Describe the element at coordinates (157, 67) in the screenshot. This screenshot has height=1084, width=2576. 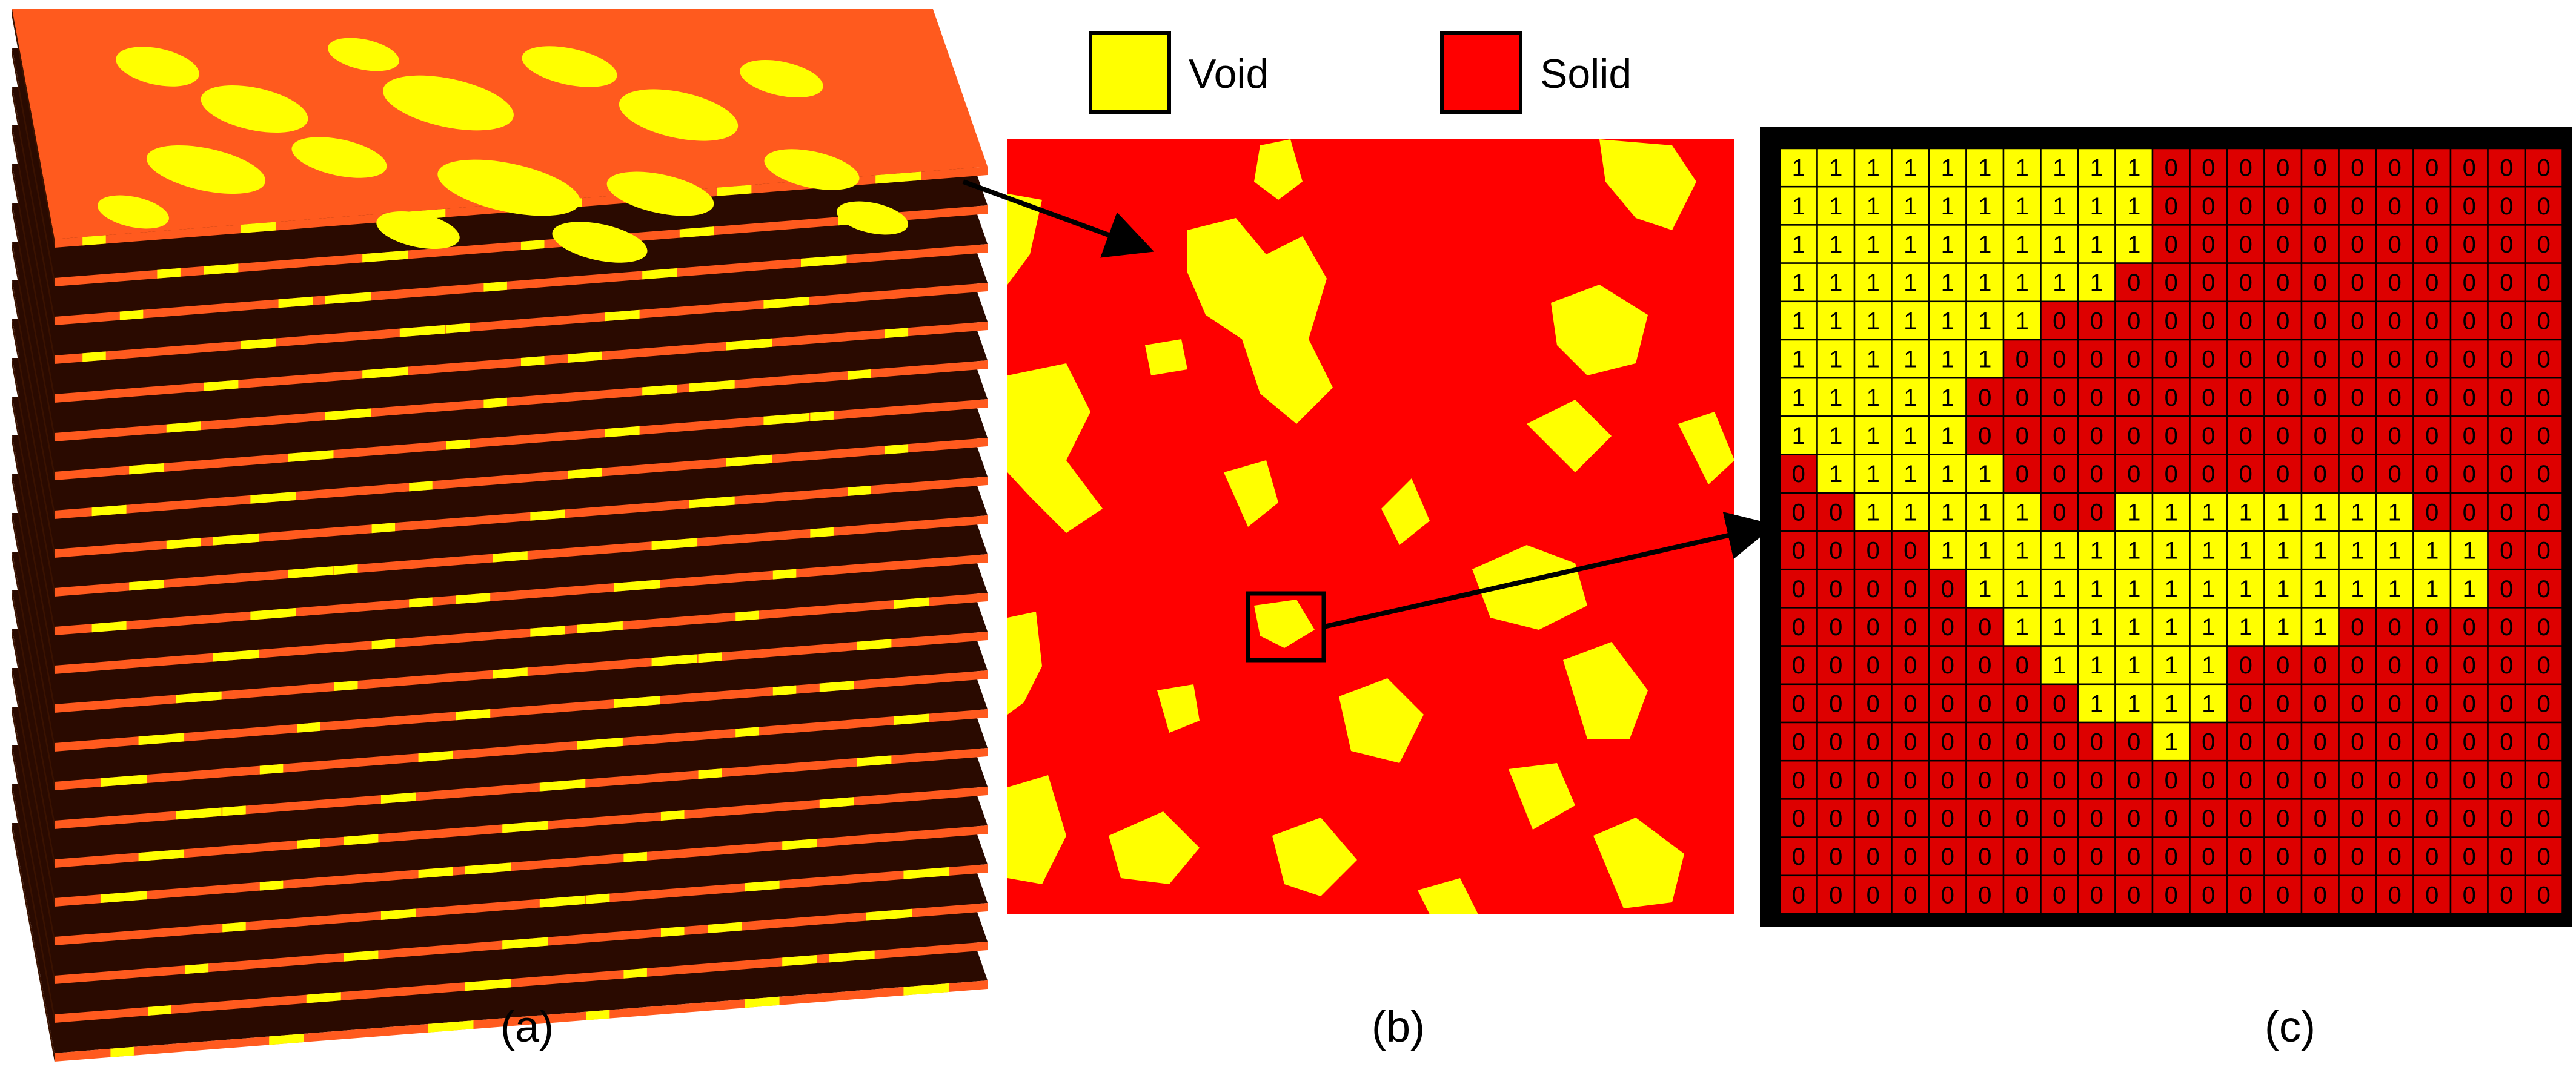
I see `slice-top-pore` at that location.